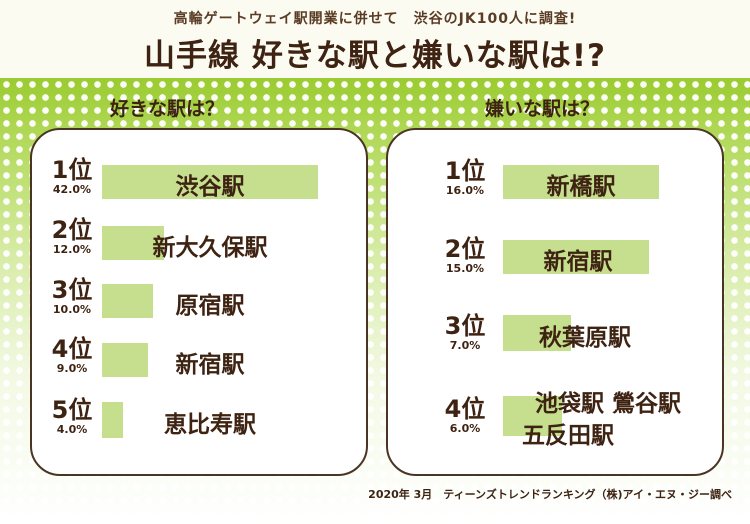 The height and width of the screenshot is (524, 750). Describe the element at coordinates (542, 109) in the screenshot. I see `right-chart-title: 嫌いな駅は？` at that location.